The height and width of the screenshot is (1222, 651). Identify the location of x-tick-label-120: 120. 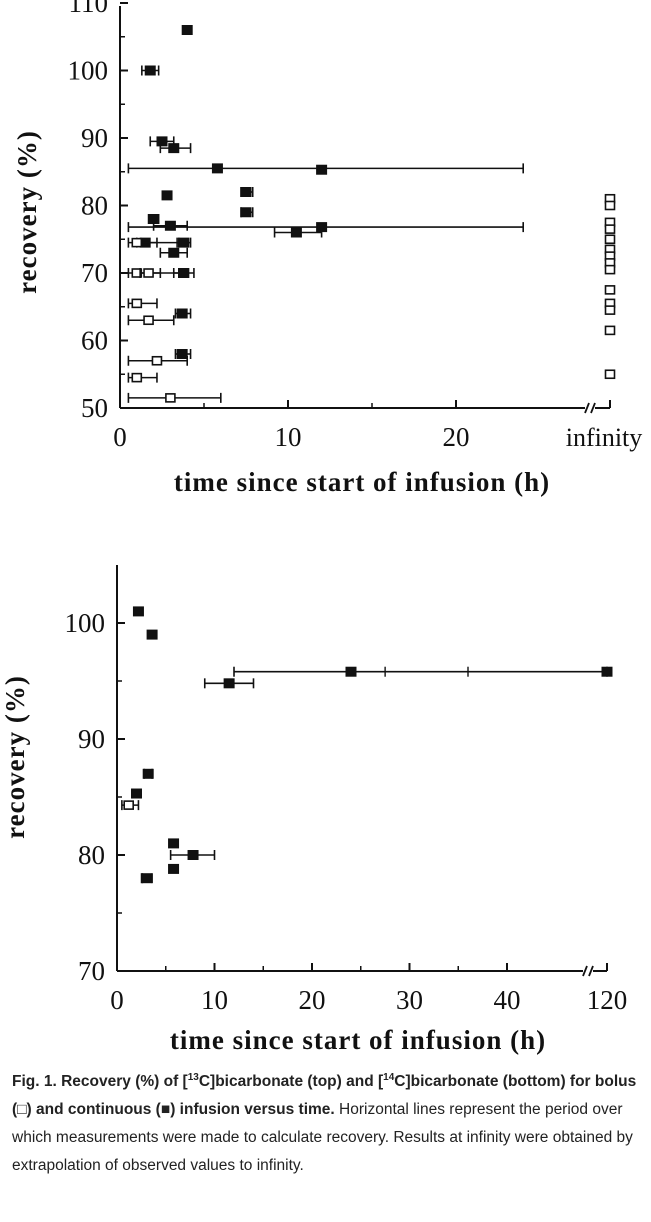
(607, 1000).